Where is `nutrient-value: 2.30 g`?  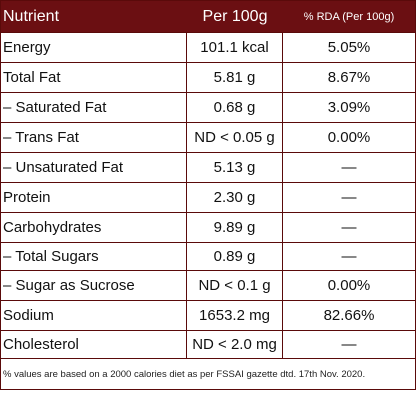 nutrient-value: 2.30 g is located at coordinates (235, 197).